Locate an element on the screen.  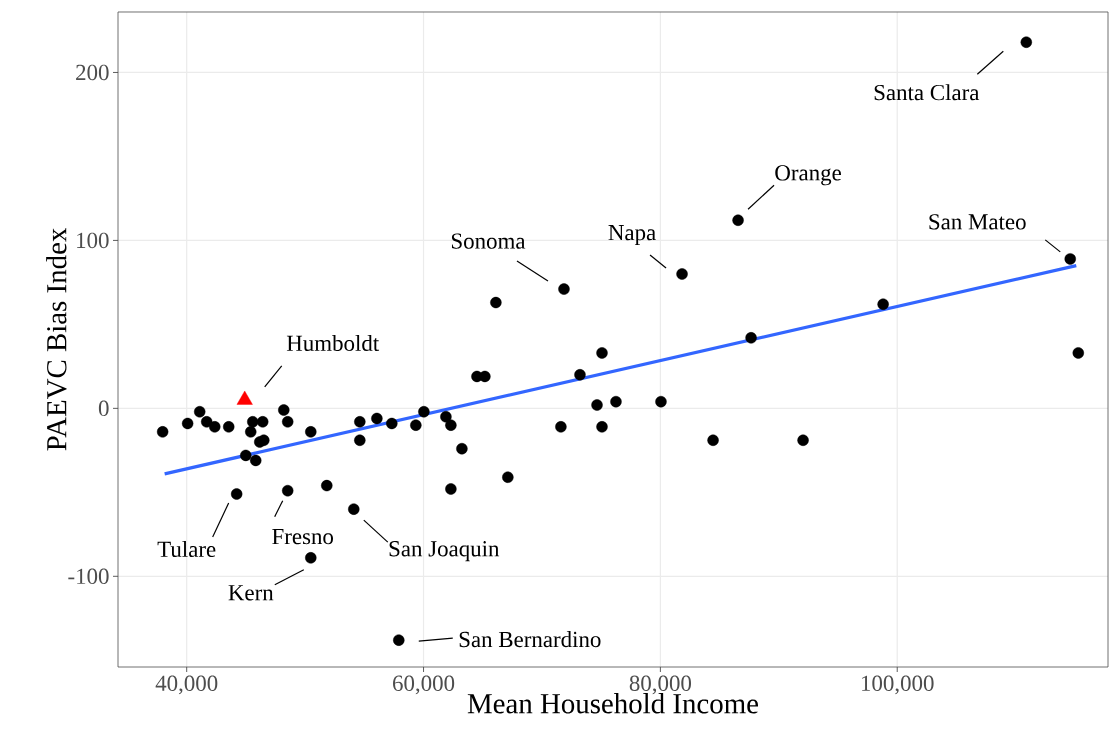
annotation: San Bernardino is located at coordinates (530, 639).